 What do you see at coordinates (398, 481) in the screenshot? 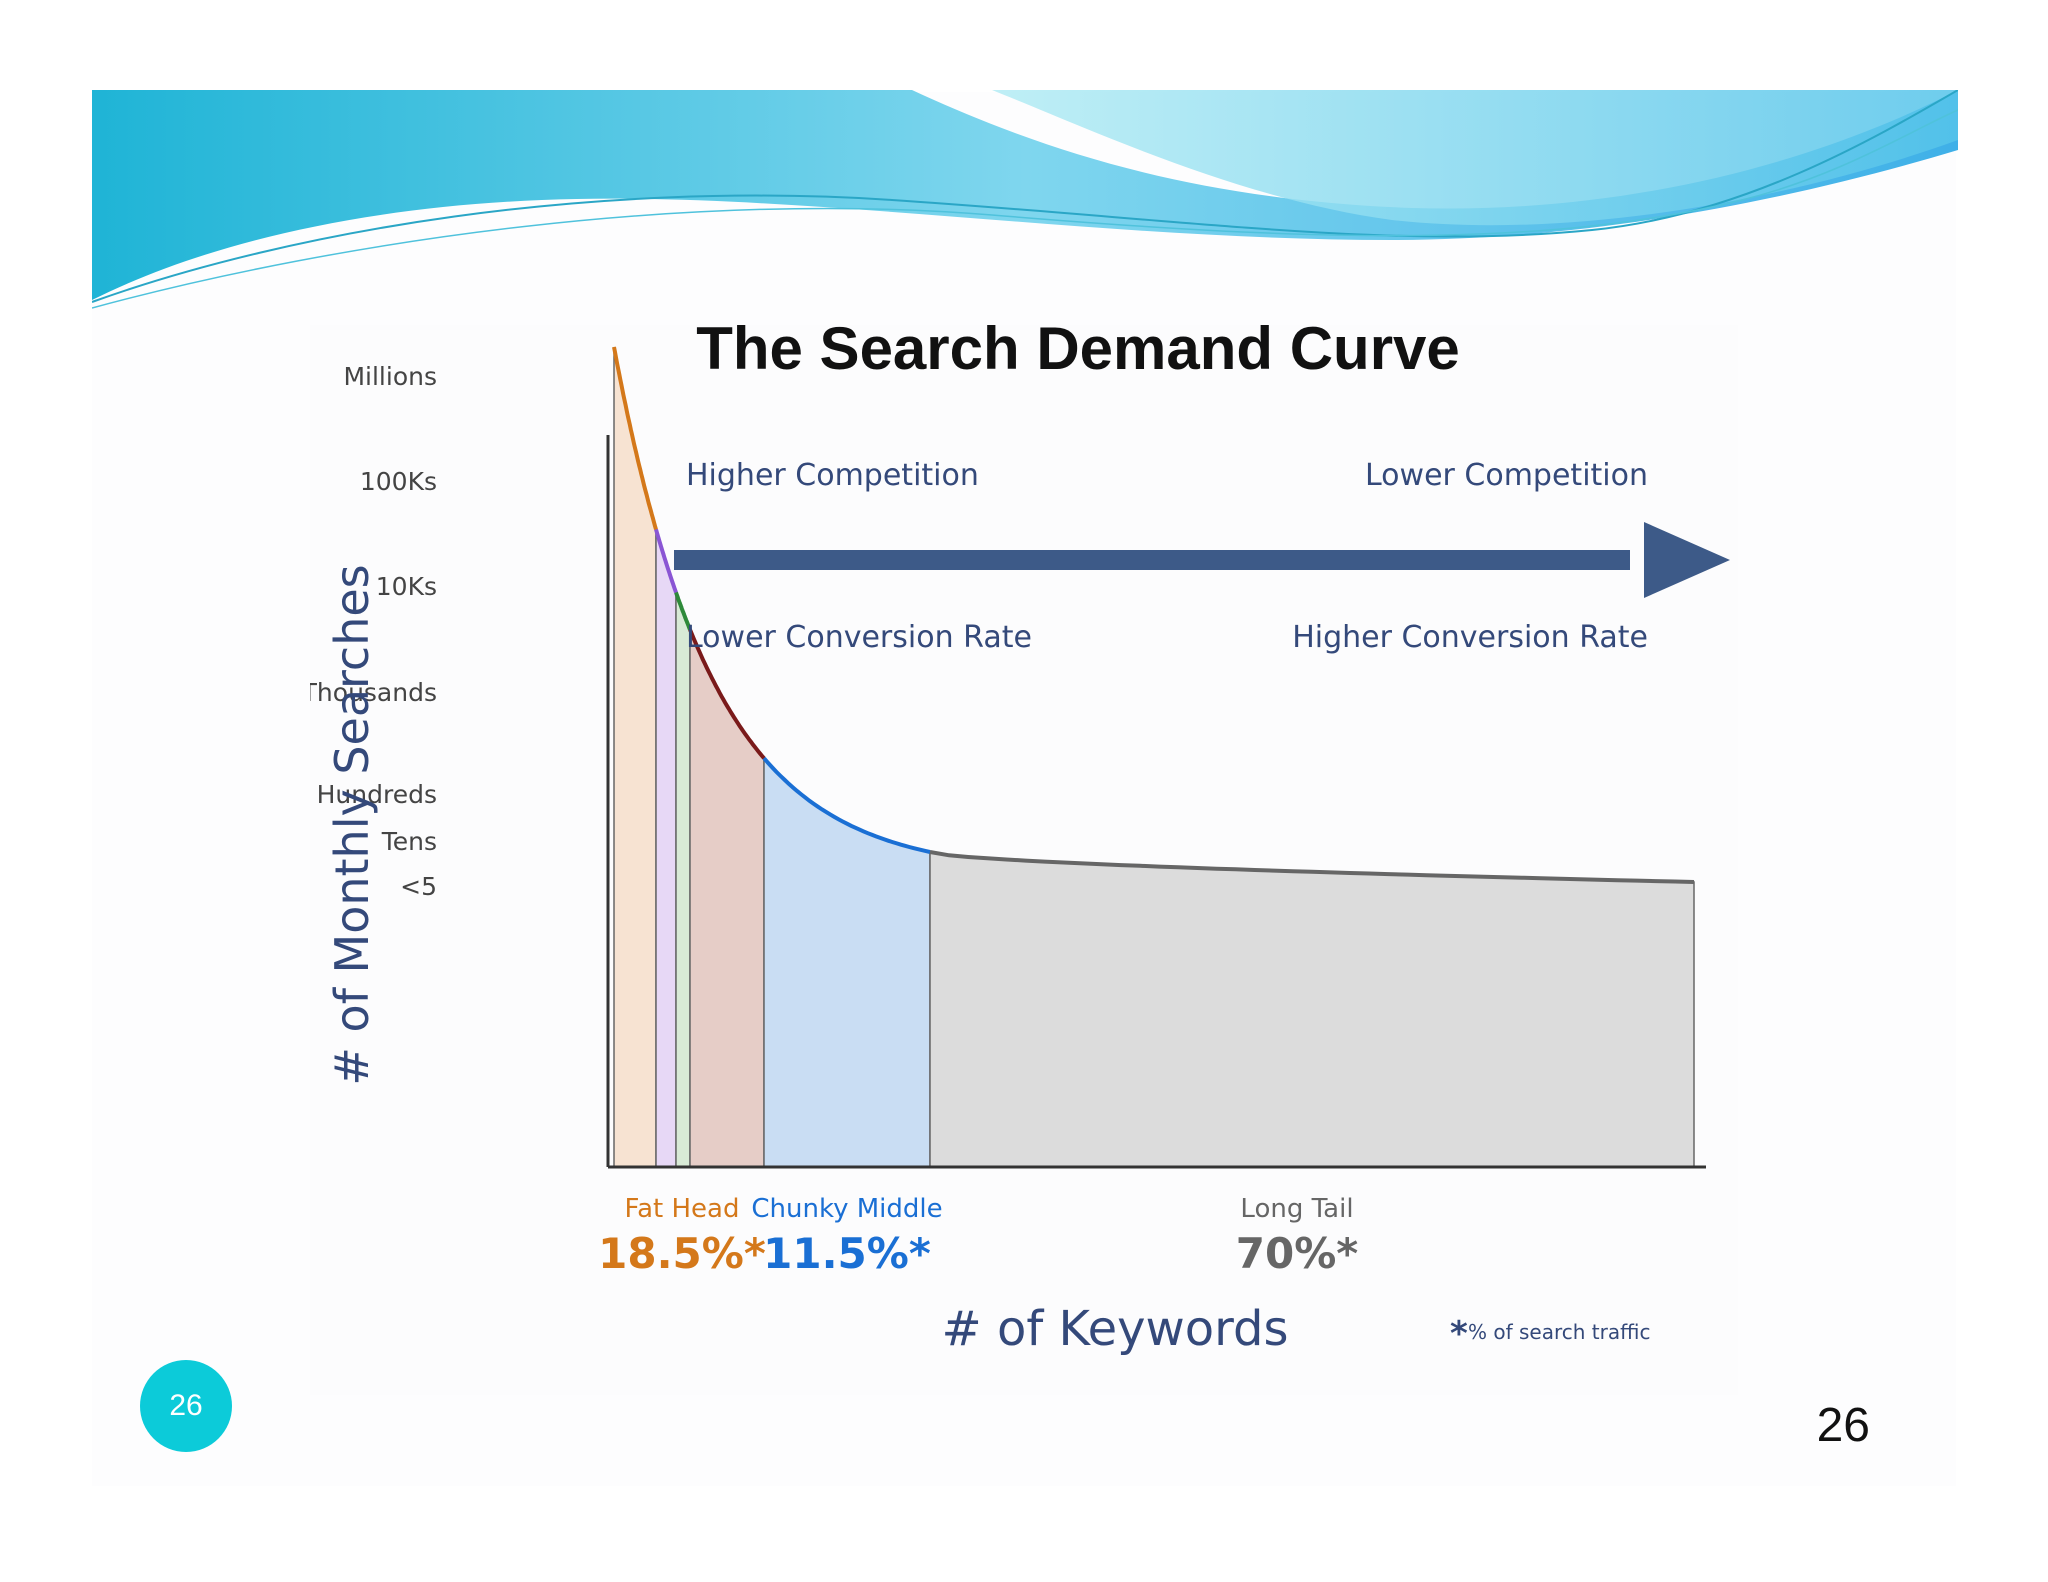
I see `y-tick-label: 100Ks` at bounding box center [398, 481].